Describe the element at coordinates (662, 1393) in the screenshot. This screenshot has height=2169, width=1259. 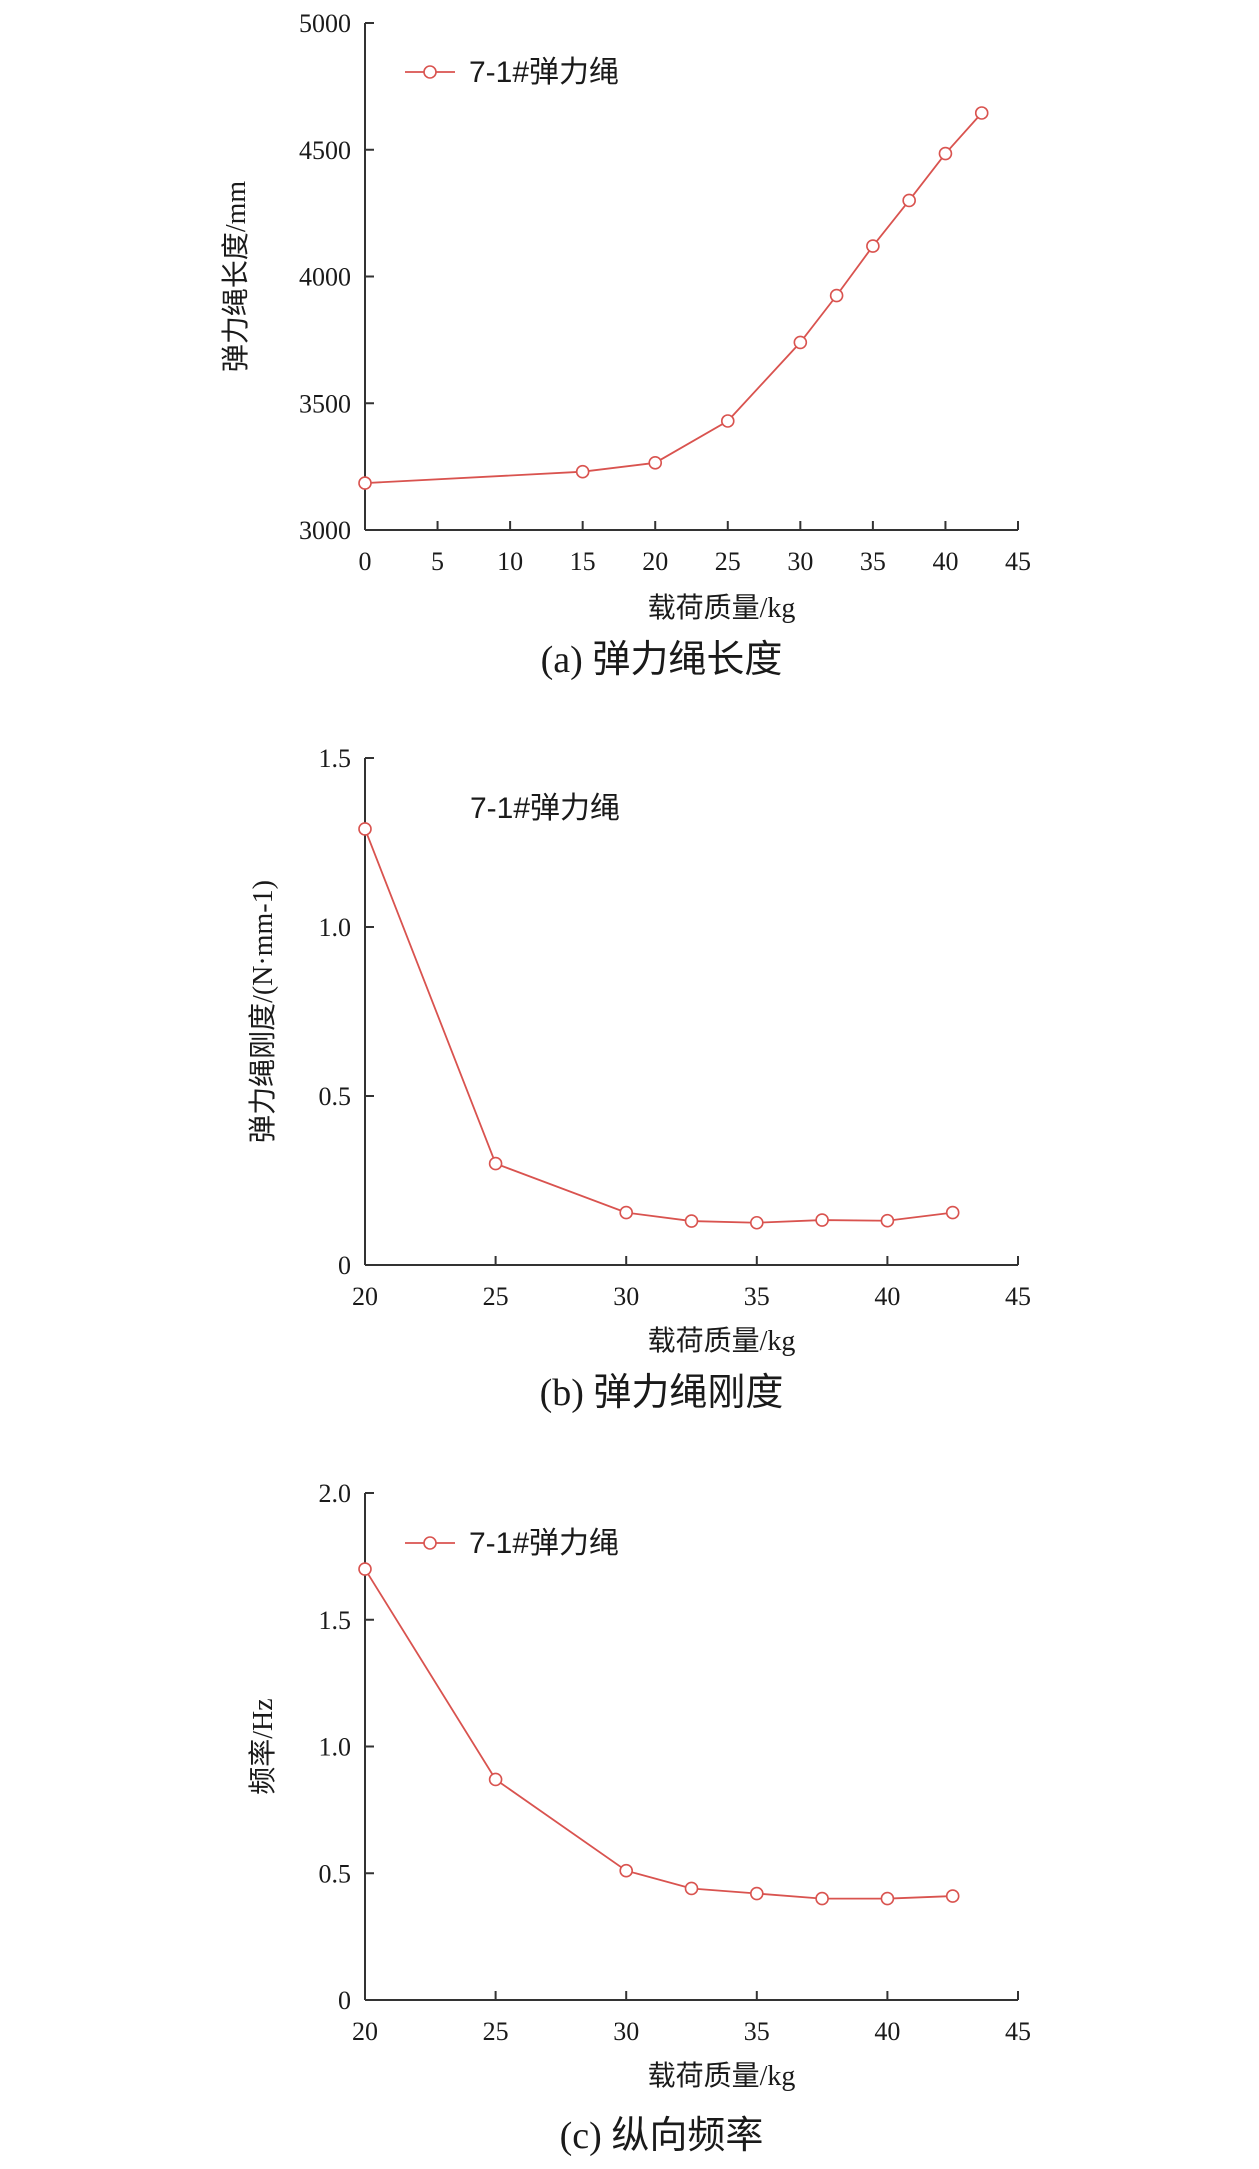
I see `panel-caption: (b) 弹力绳刚度` at that location.